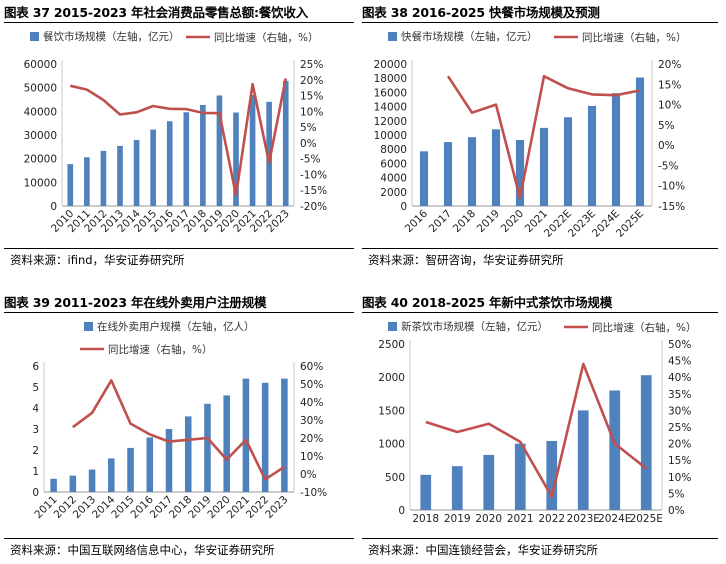 This screenshot has height=564, width=726. What do you see at coordinates (487, 302) in the screenshot?
I see `chart-title: 图表 40 2018-2025 年新中式茶饮市场规模` at bounding box center [487, 302].